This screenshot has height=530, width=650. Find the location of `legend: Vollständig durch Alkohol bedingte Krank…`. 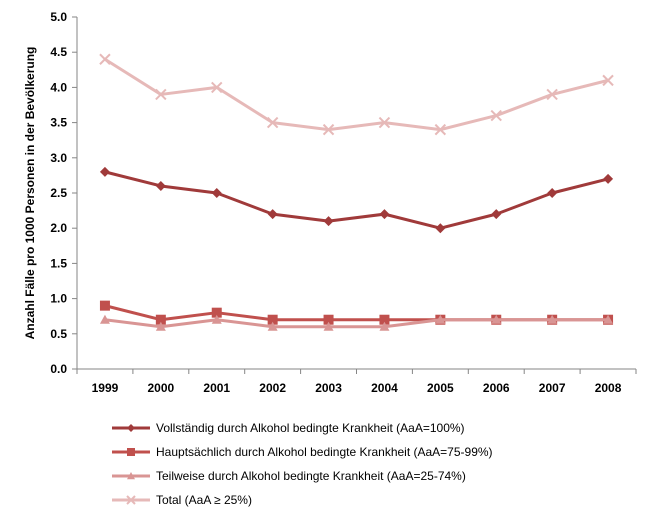

legend: Vollständig durch Alkohol bedingte Krank… is located at coordinates (302, 464).